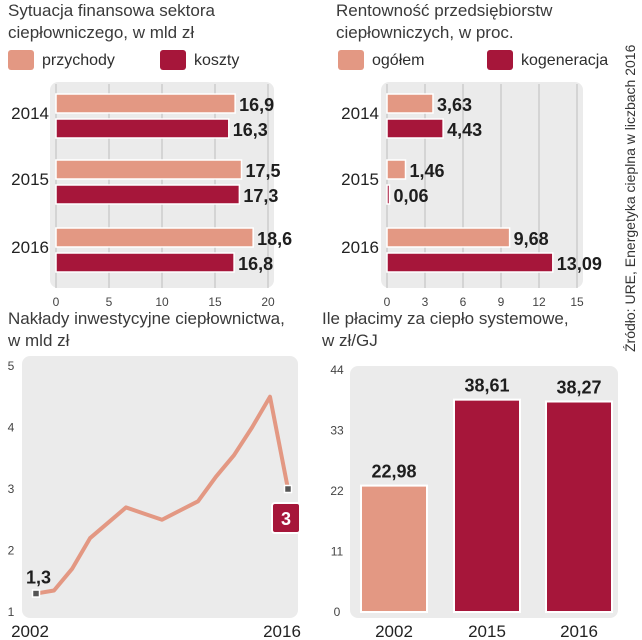 Image resolution: width=642 pixels, height=640 pixels. Describe the element at coordinates (337, 612) in the screenshot. I see `cena-ytick-label: 0` at that location.